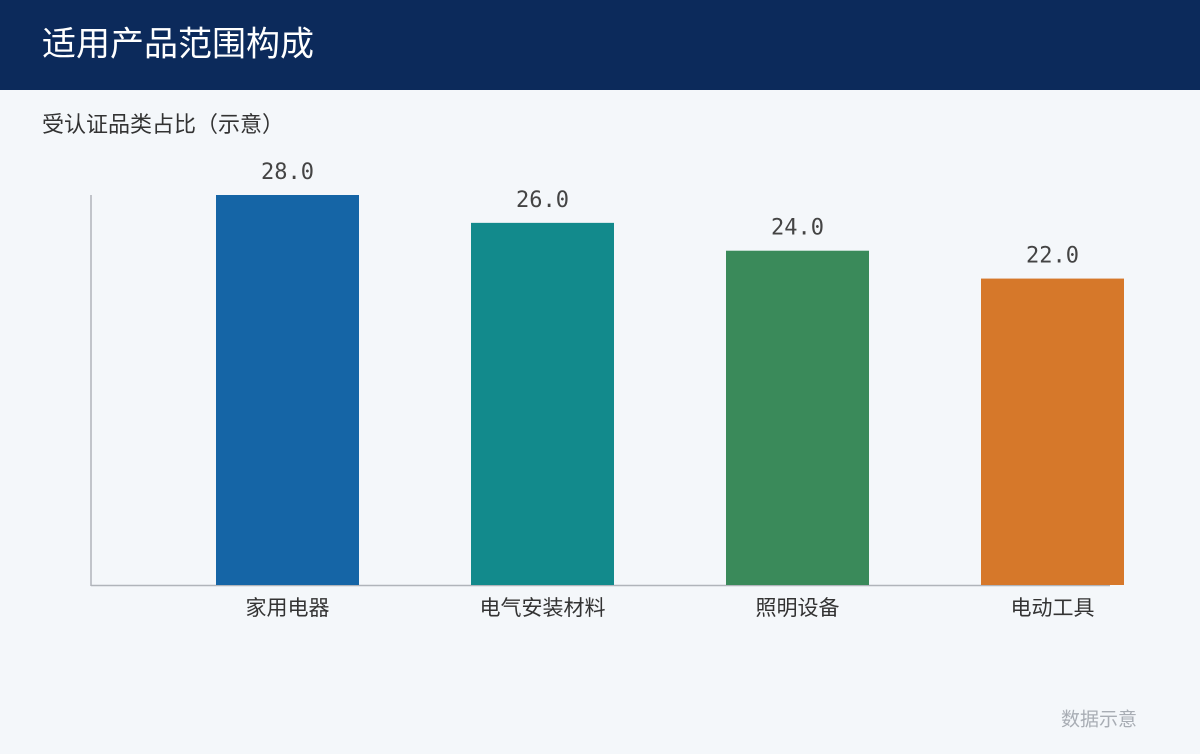  Describe the element at coordinates (1099, 720) in the screenshot. I see `footnote: 数据示意` at that location.